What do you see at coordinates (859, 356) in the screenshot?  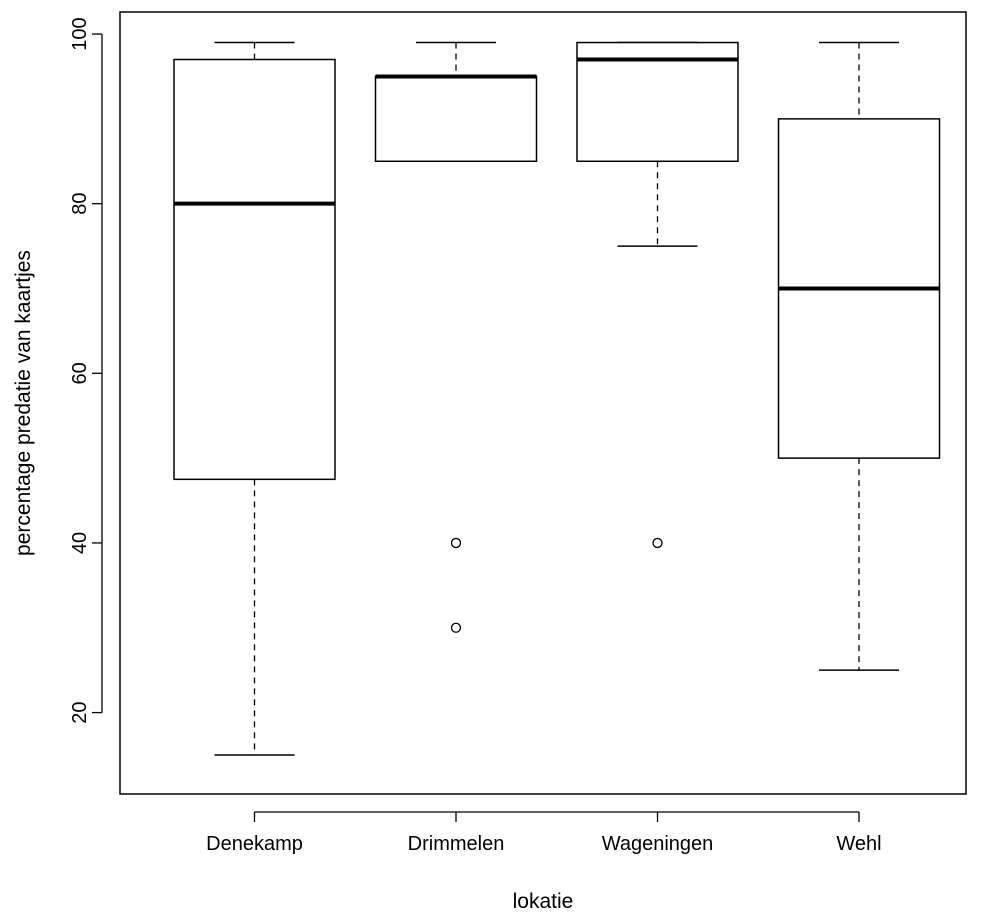 I see `box-wehl` at bounding box center [859, 356].